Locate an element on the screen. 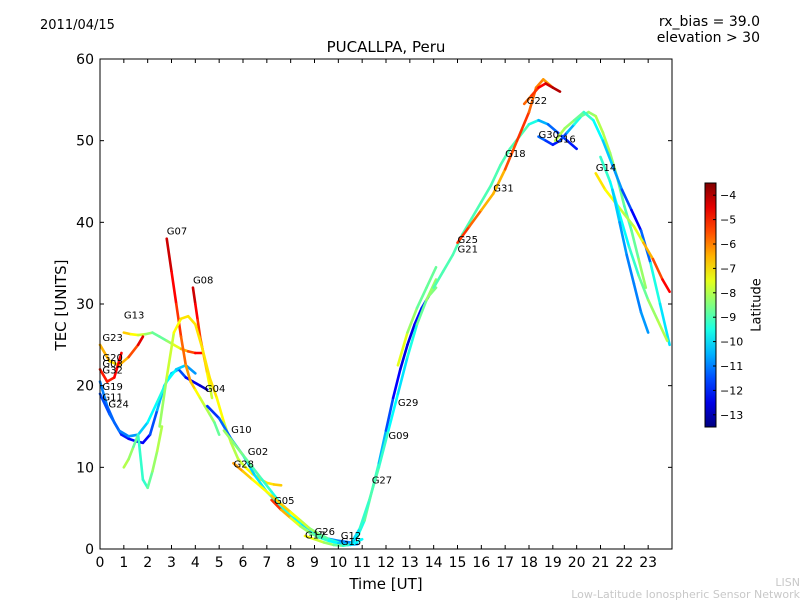 The height and width of the screenshot is (601, 800). satellite-label: G22 is located at coordinates (537, 101).